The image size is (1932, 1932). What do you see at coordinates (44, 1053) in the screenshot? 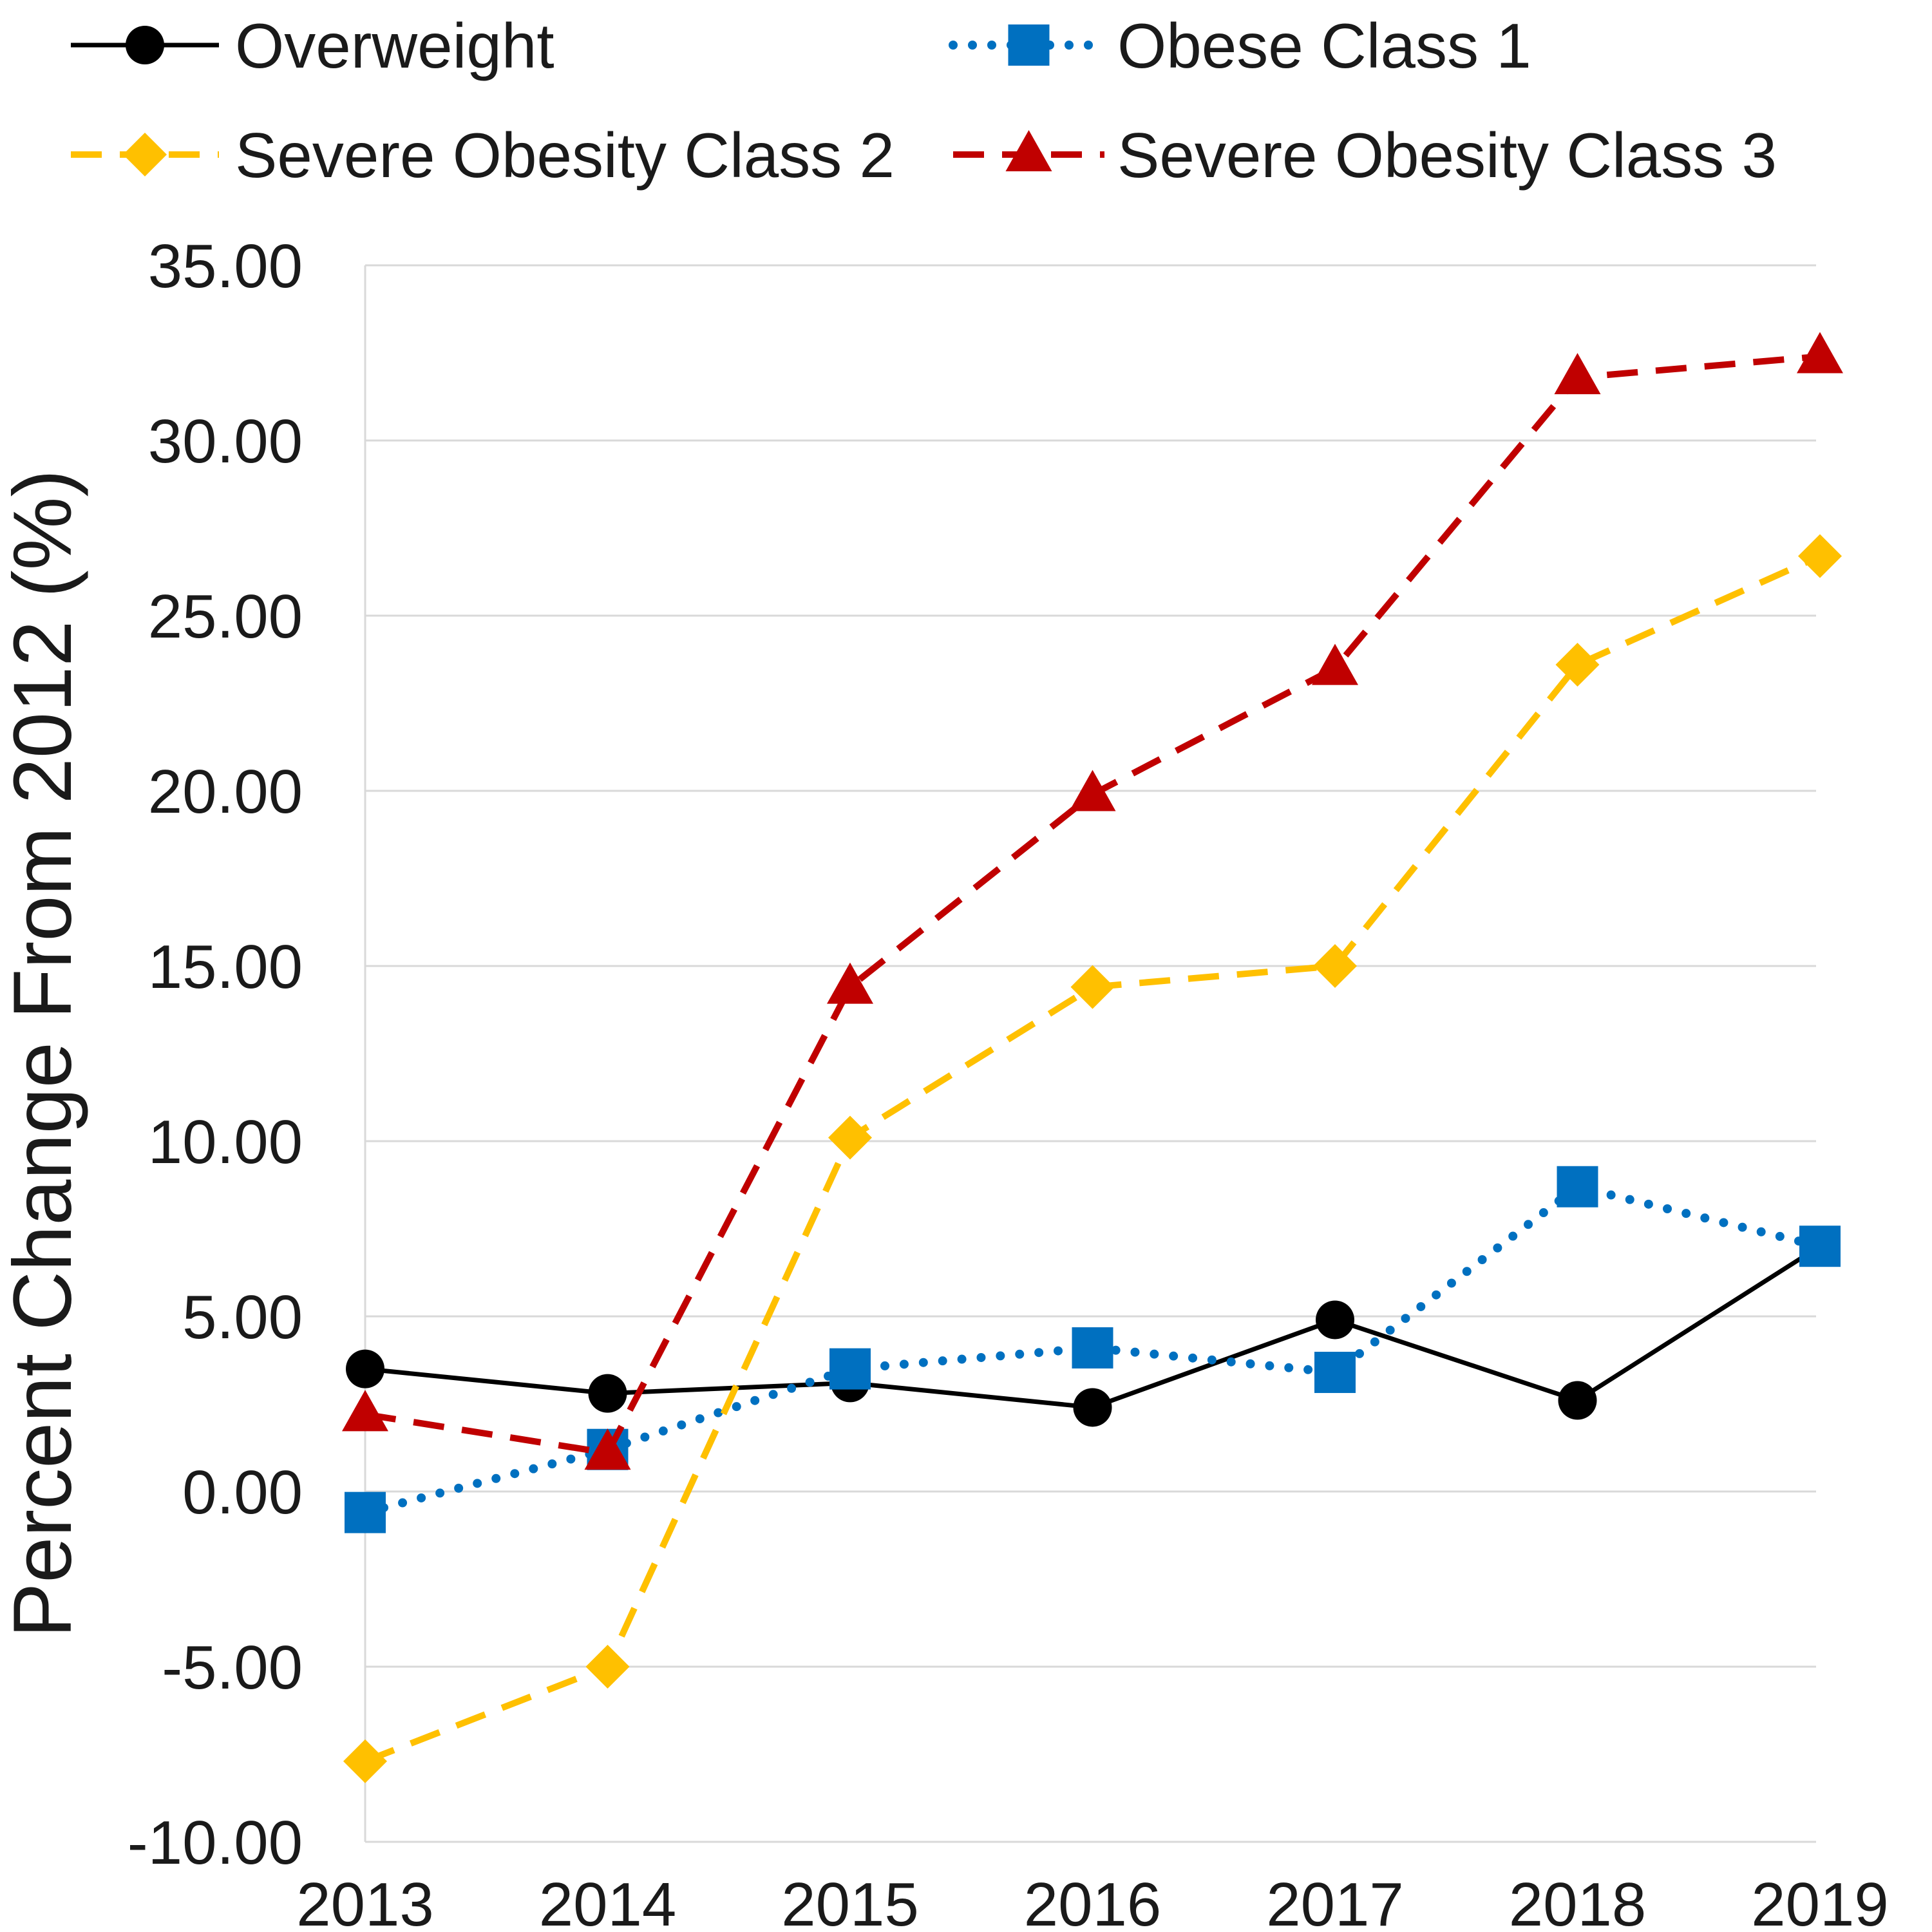
I see `y-axis-title: Percent Change From 2012 (%)` at bounding box center [44, 1053].